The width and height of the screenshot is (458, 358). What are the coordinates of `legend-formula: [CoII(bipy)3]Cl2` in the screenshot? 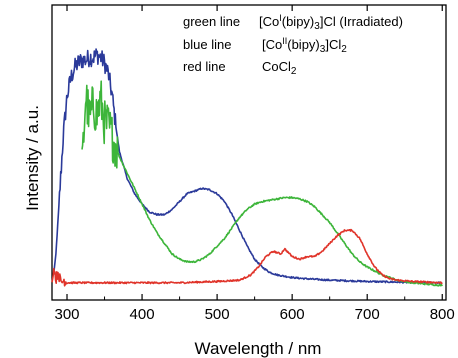 It's located at (304, 45).